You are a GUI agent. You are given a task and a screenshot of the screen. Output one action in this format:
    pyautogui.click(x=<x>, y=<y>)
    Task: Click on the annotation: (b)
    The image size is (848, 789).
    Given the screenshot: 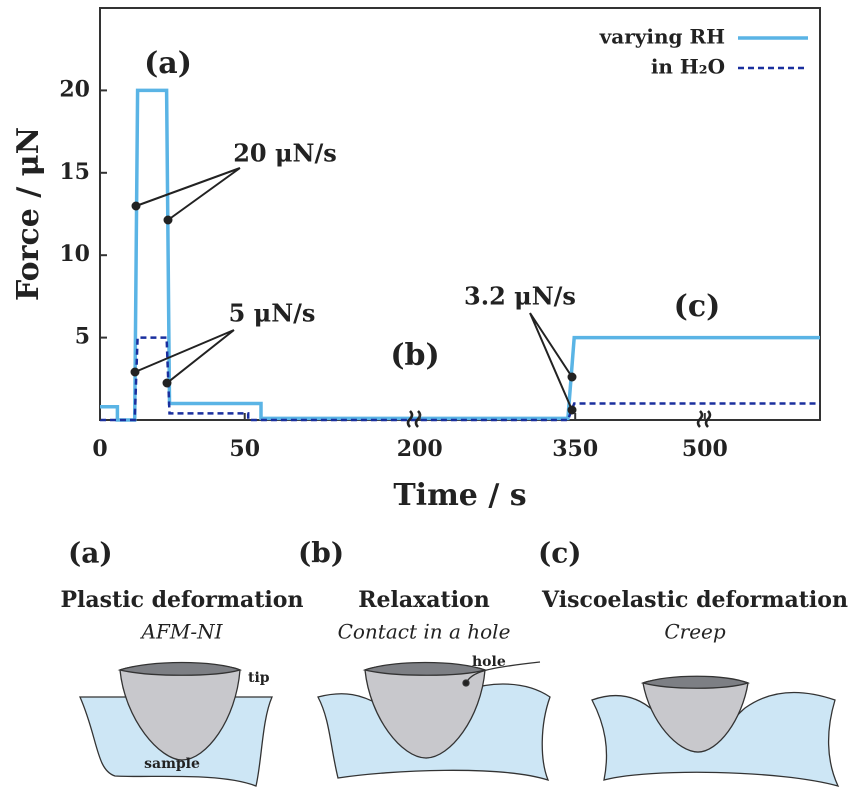 What is the action you would take?
    pyautogui.click(x=414, y=355)
    